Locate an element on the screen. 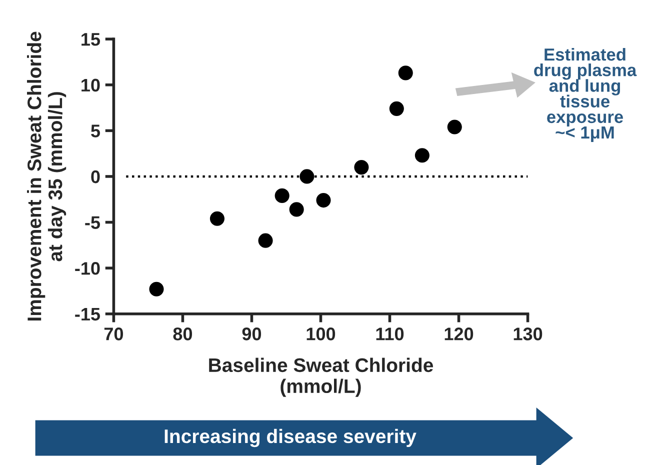  x-tick-label: 70 is located at coordinates (113, 334).